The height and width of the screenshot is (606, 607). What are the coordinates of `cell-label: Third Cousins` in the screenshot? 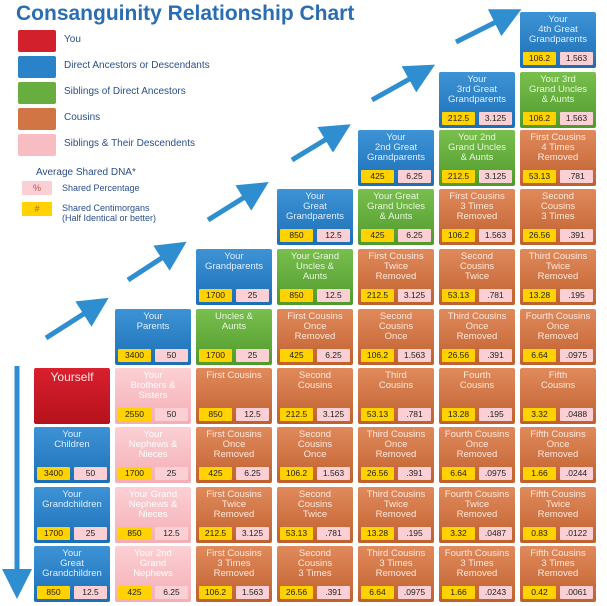 It's located at (396, 380).